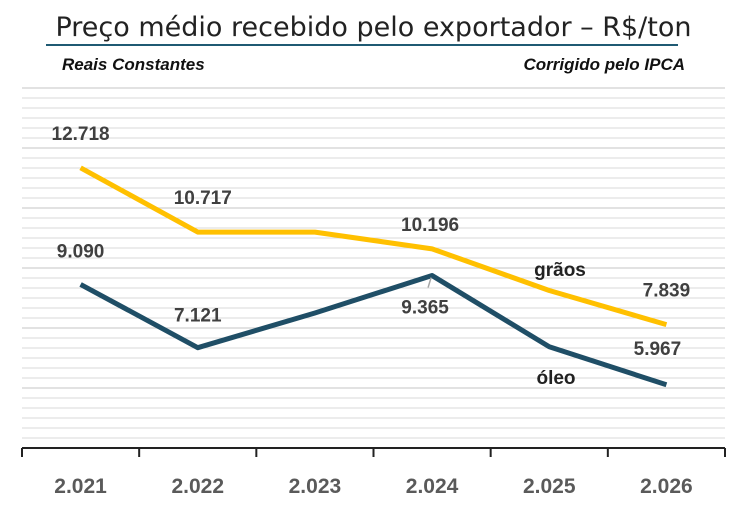 The image size is (747, 514). Describe the element at coordinates (203, 198) in the screenshot. I see `data-label: 10.717` at that location.